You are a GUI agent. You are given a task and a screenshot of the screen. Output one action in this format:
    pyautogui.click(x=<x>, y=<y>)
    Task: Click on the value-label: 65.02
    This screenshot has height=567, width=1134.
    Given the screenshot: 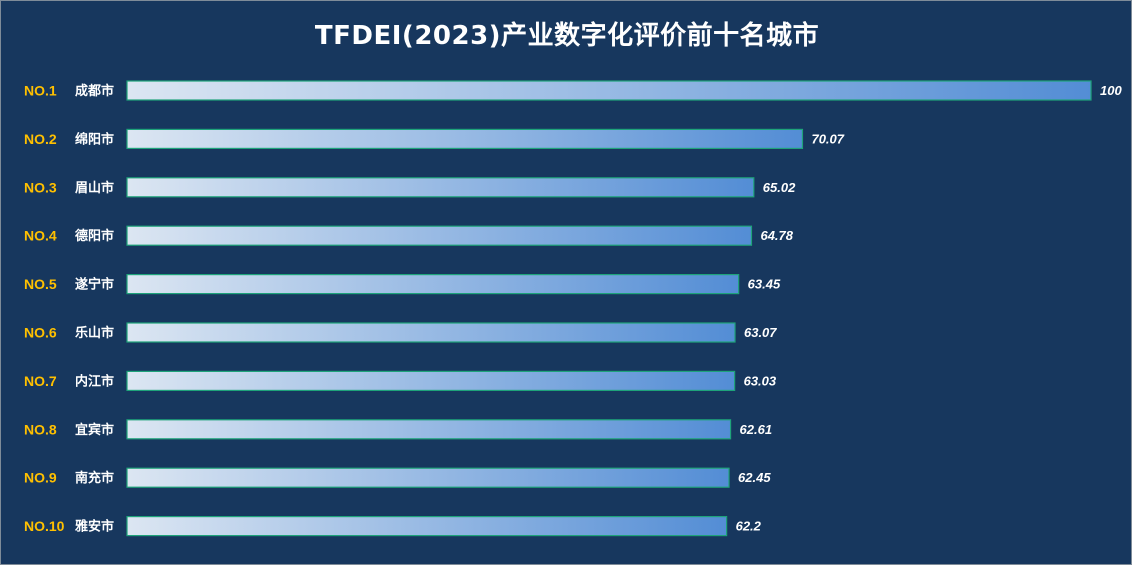 What is the action you would take?
    pyautogui.click(x=779, y=187)
    